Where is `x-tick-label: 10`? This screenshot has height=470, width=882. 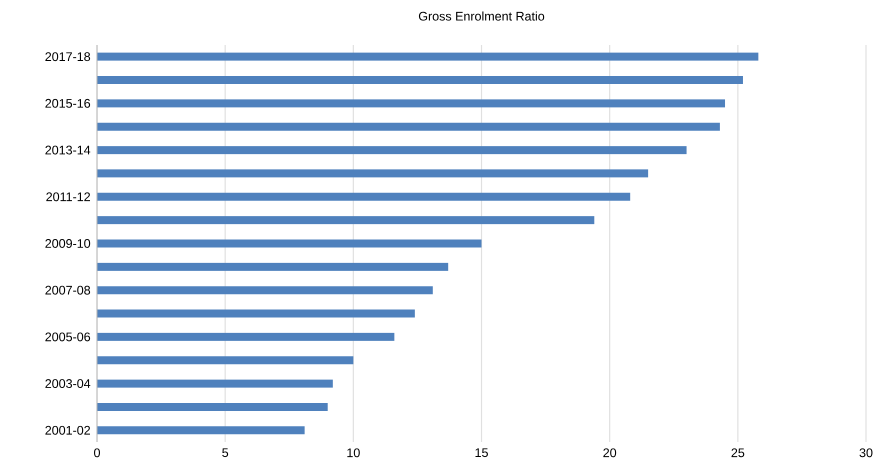
x-tick-label: 10 is located at coordinates (353, 453).